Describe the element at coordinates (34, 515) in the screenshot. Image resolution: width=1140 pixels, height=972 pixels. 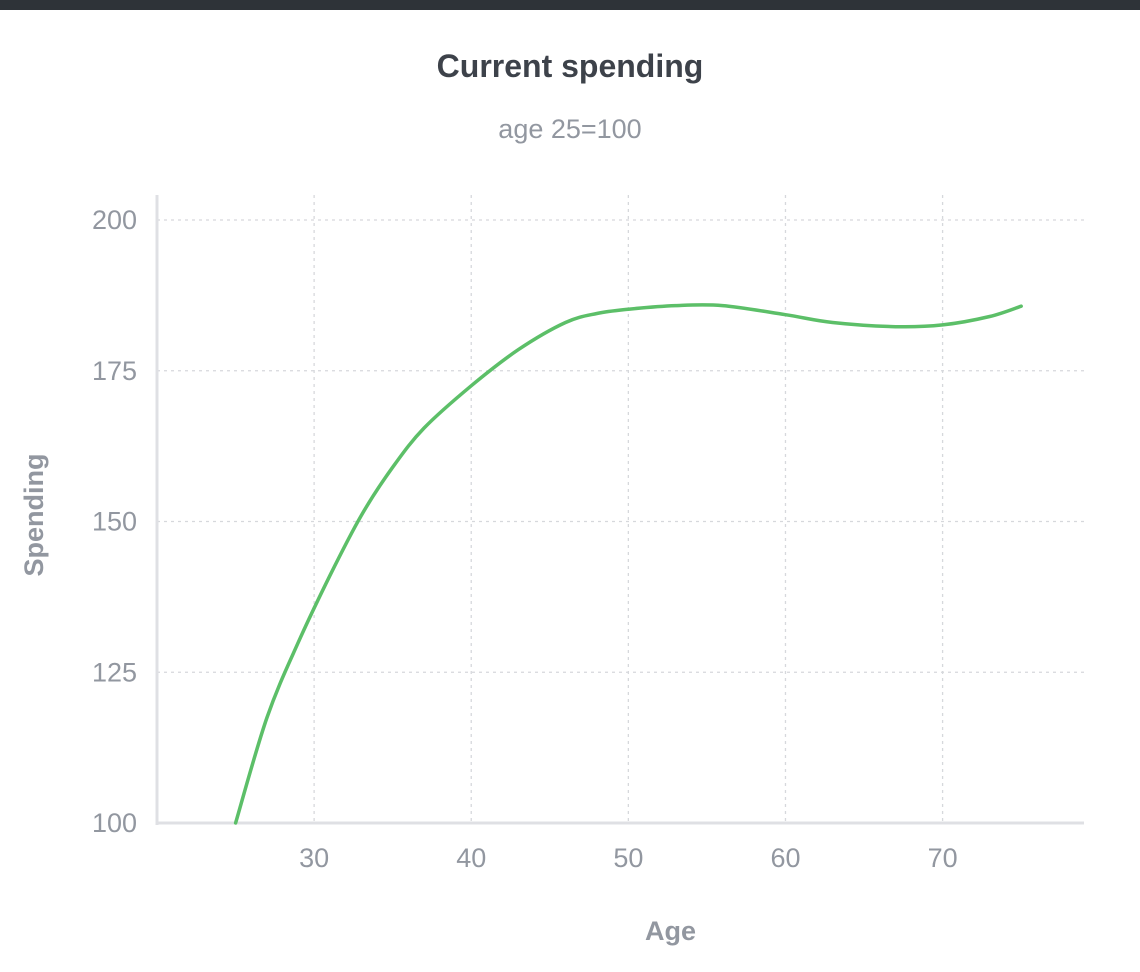
I see `y-axis-title: Spending` at that location.